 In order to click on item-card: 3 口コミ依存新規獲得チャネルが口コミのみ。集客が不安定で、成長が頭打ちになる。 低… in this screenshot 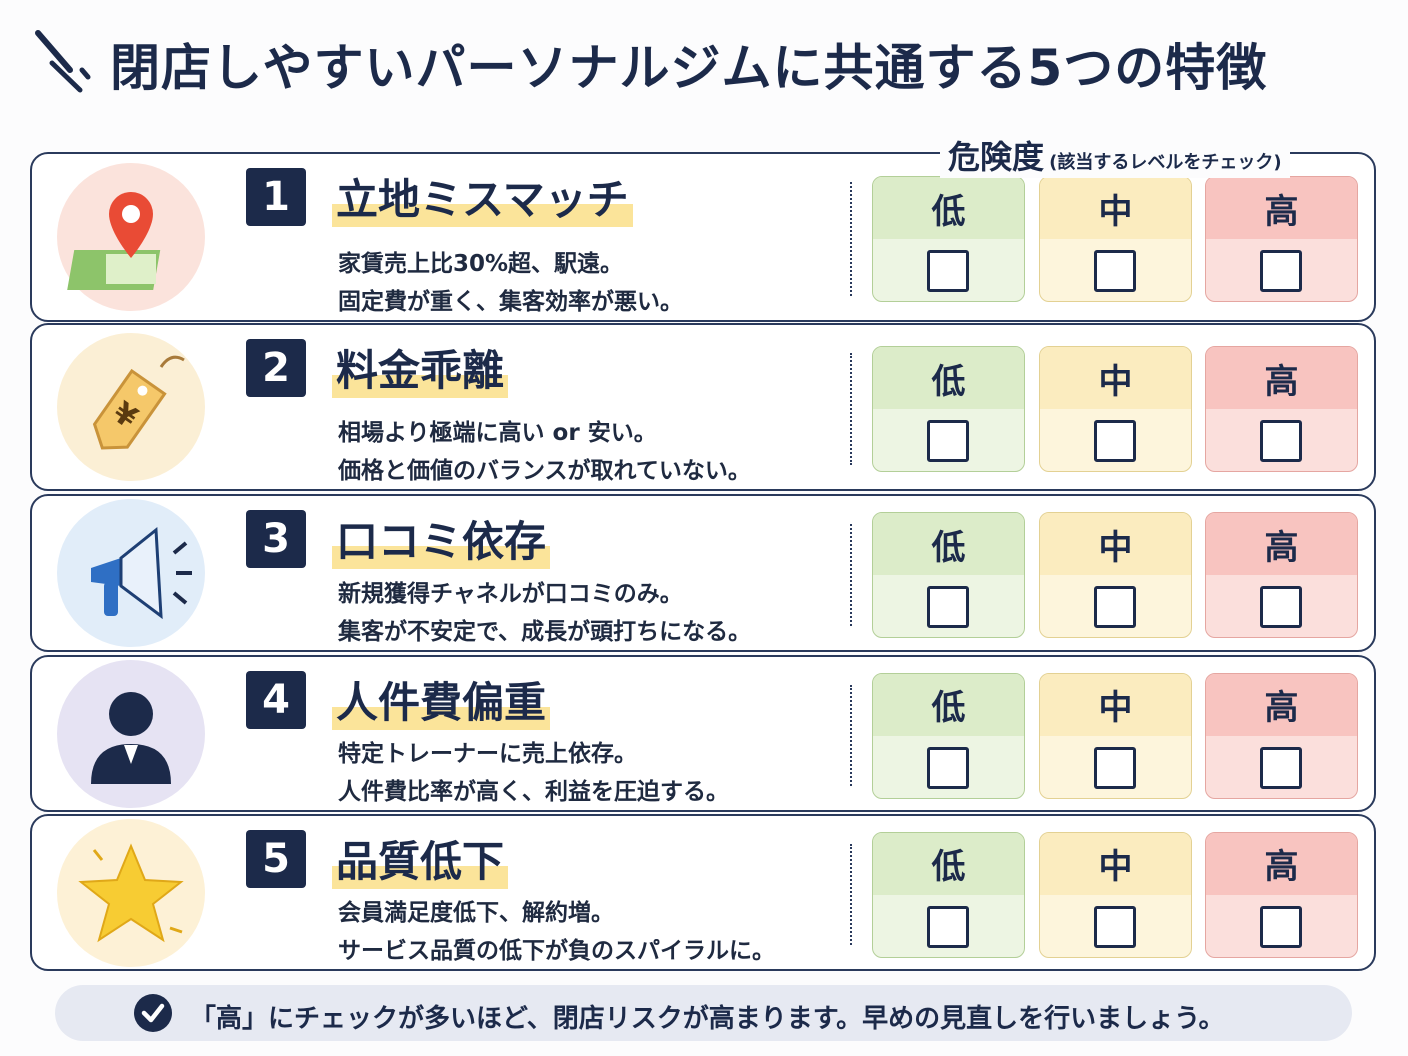, I will do `click(703, 573)`.